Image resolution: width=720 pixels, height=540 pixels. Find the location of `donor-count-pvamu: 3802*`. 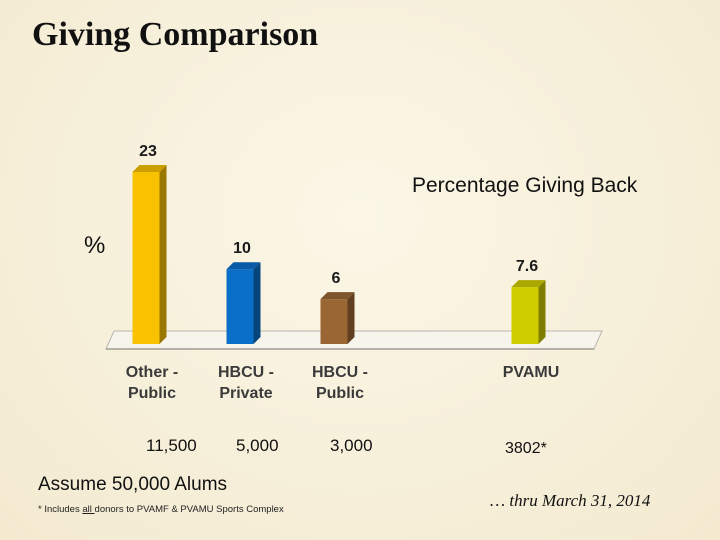

donor-count-pvamu: 3802* is located at coordinates (526, 448).